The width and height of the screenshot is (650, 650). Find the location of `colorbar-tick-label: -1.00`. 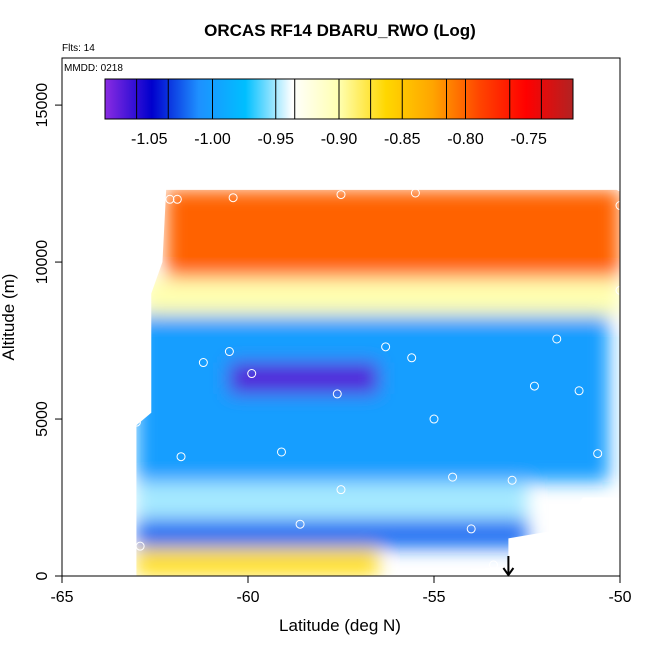

colorbar-tick-label: -1.00 is located at coordinates (212, 139).